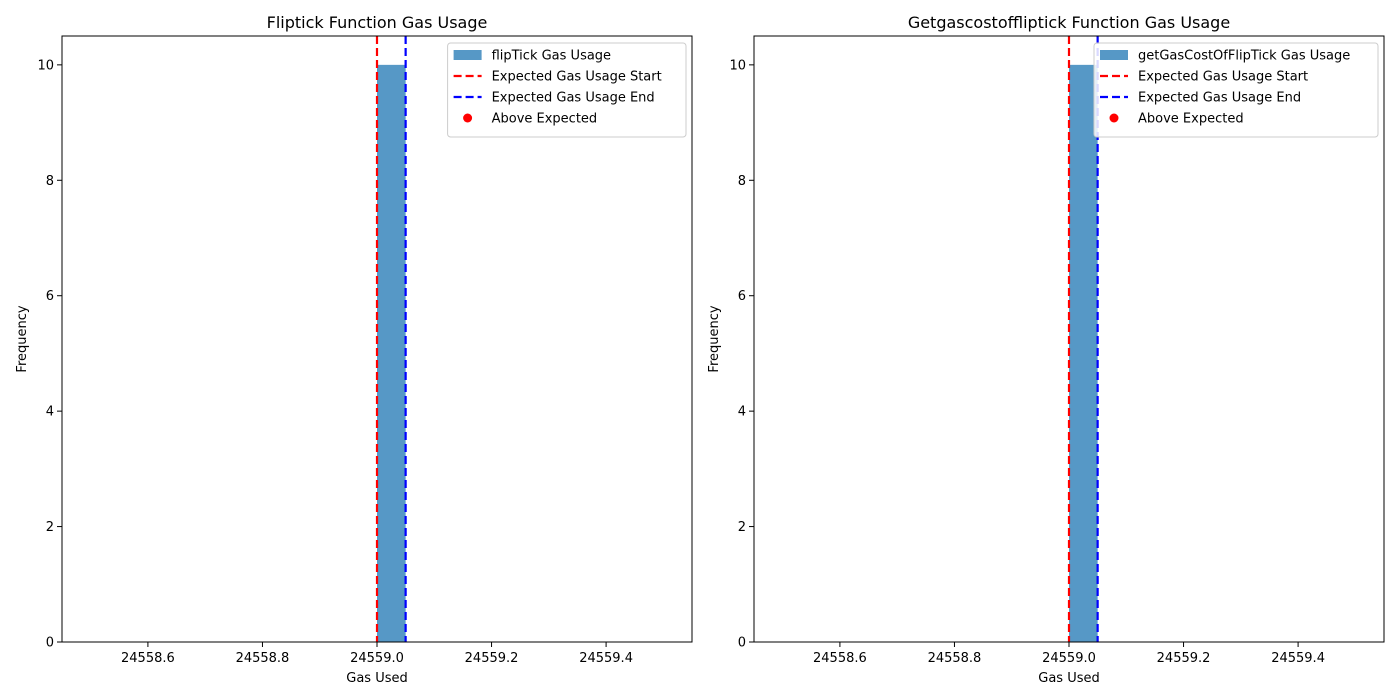 The image size is (1400, 700). Describe the element at coordinates (551, 56) in the screenshot. I see `legend-entry-label: flipTick Gas Usage` at that location.